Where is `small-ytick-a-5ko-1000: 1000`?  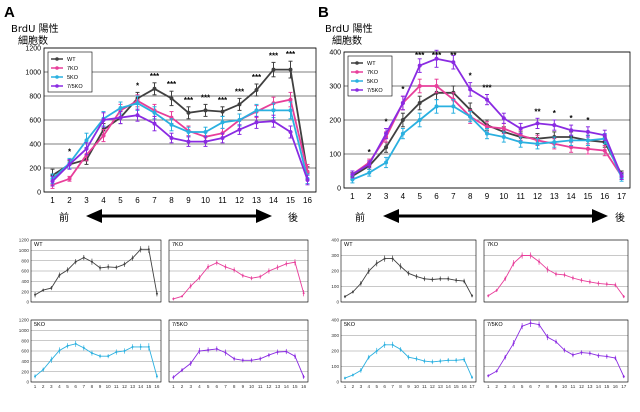 small-ytick-a-5ko-1000: 1000 is located at coordinates (24, 330).